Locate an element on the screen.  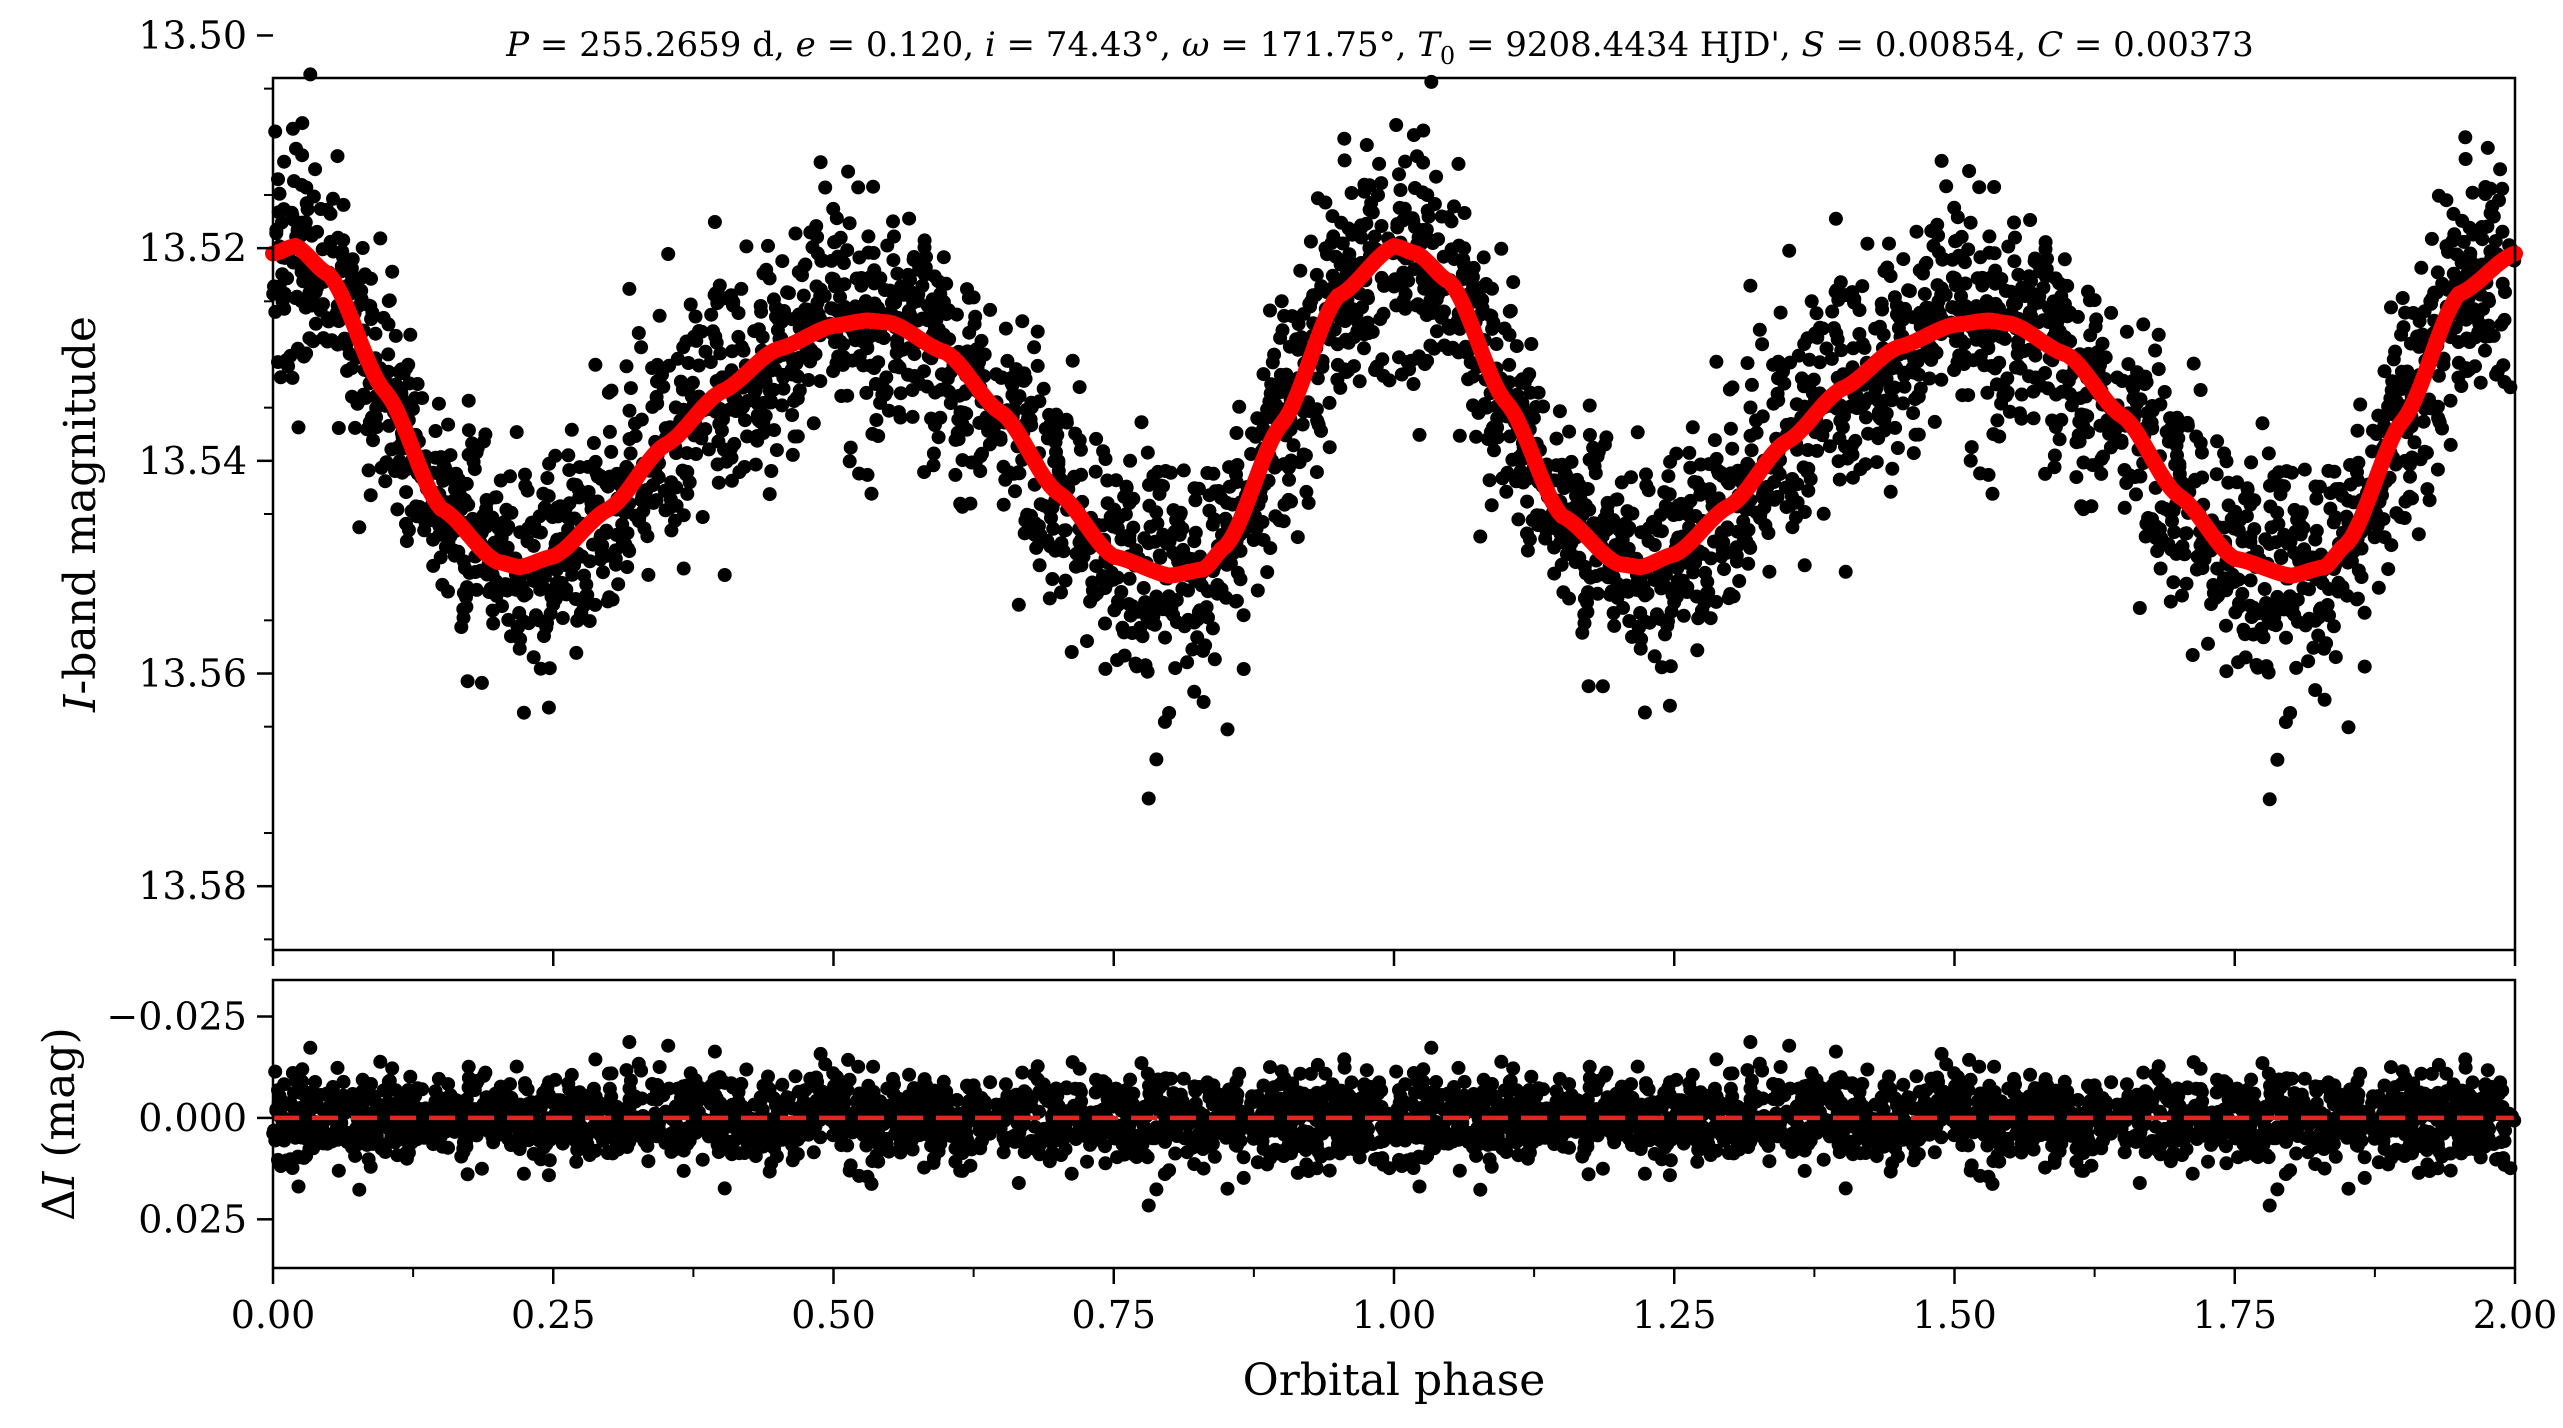
title-C-value: = 0.00373 is located at coordinates (2158, 45).